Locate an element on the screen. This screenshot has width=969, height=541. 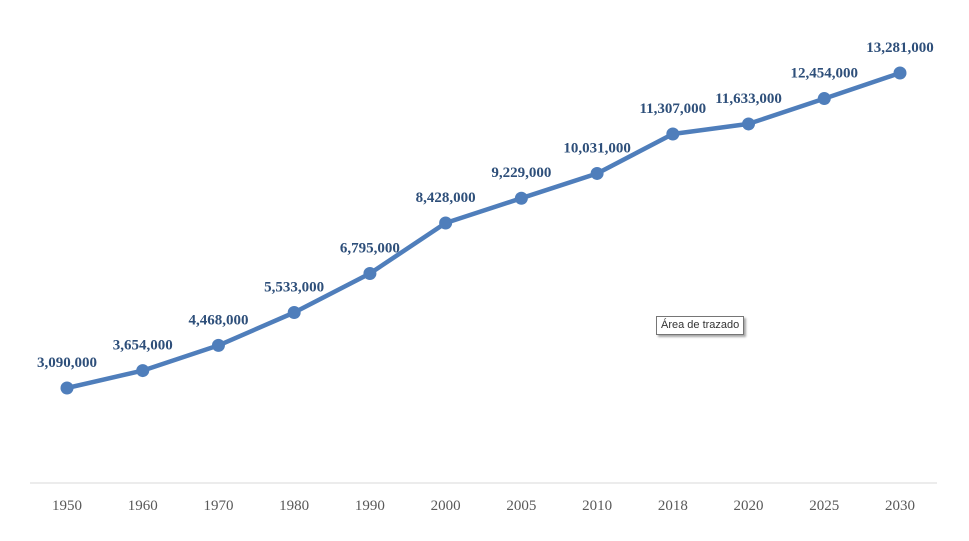
x-tick-label: 2025 is located at coordinates (824, 506).